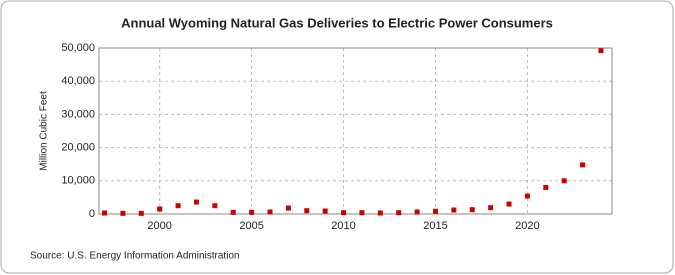  Describe the element at coordinates (78, 181) in the screenshot. I see `y-tick-label: 10,000` at that location.